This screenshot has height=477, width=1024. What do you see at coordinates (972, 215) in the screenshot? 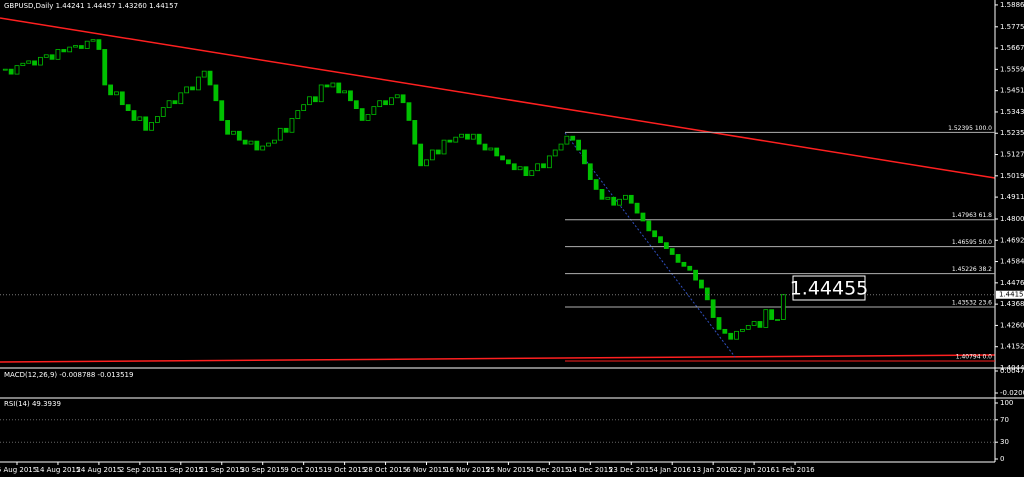
I see `fib-label: 1.47963 61.8` at bounding box center [972, 215].